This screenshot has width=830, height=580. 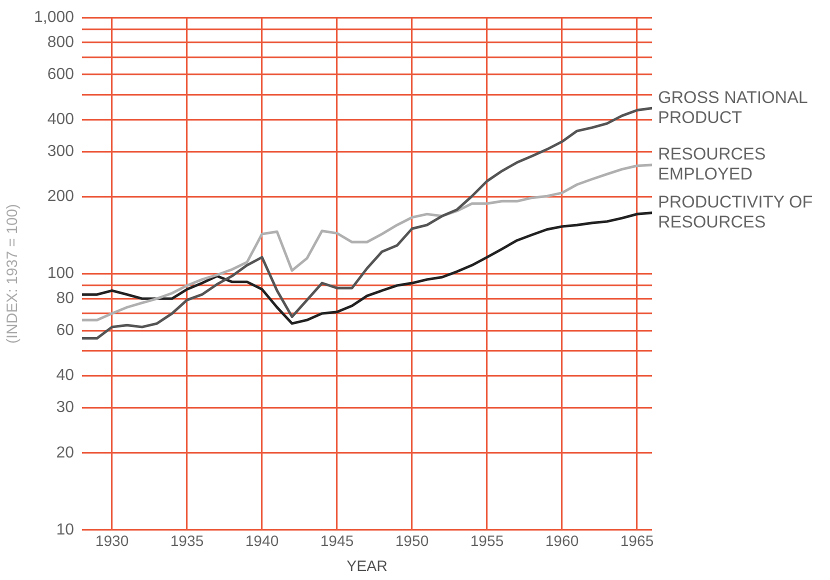 I want to click on x-tick-label: 1965, so click(x=637, y=541).